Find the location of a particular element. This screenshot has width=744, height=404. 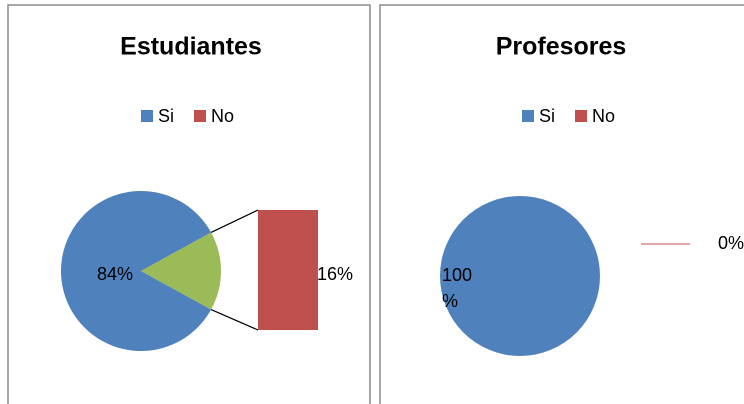

data-label: 100 % is located at coordinates (457, 288).